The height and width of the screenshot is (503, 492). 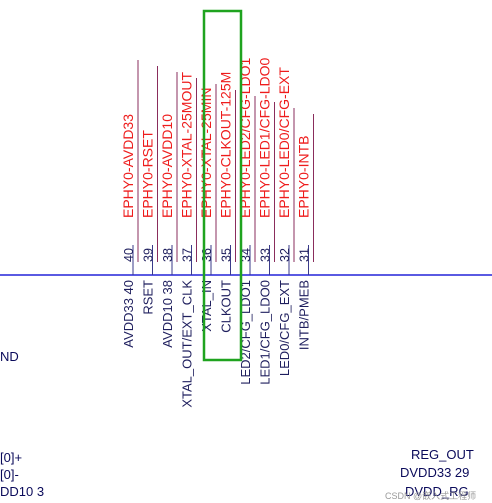 I want to click on pin-36-pin-name: XTAL_IN, so click(x=206, y=306).